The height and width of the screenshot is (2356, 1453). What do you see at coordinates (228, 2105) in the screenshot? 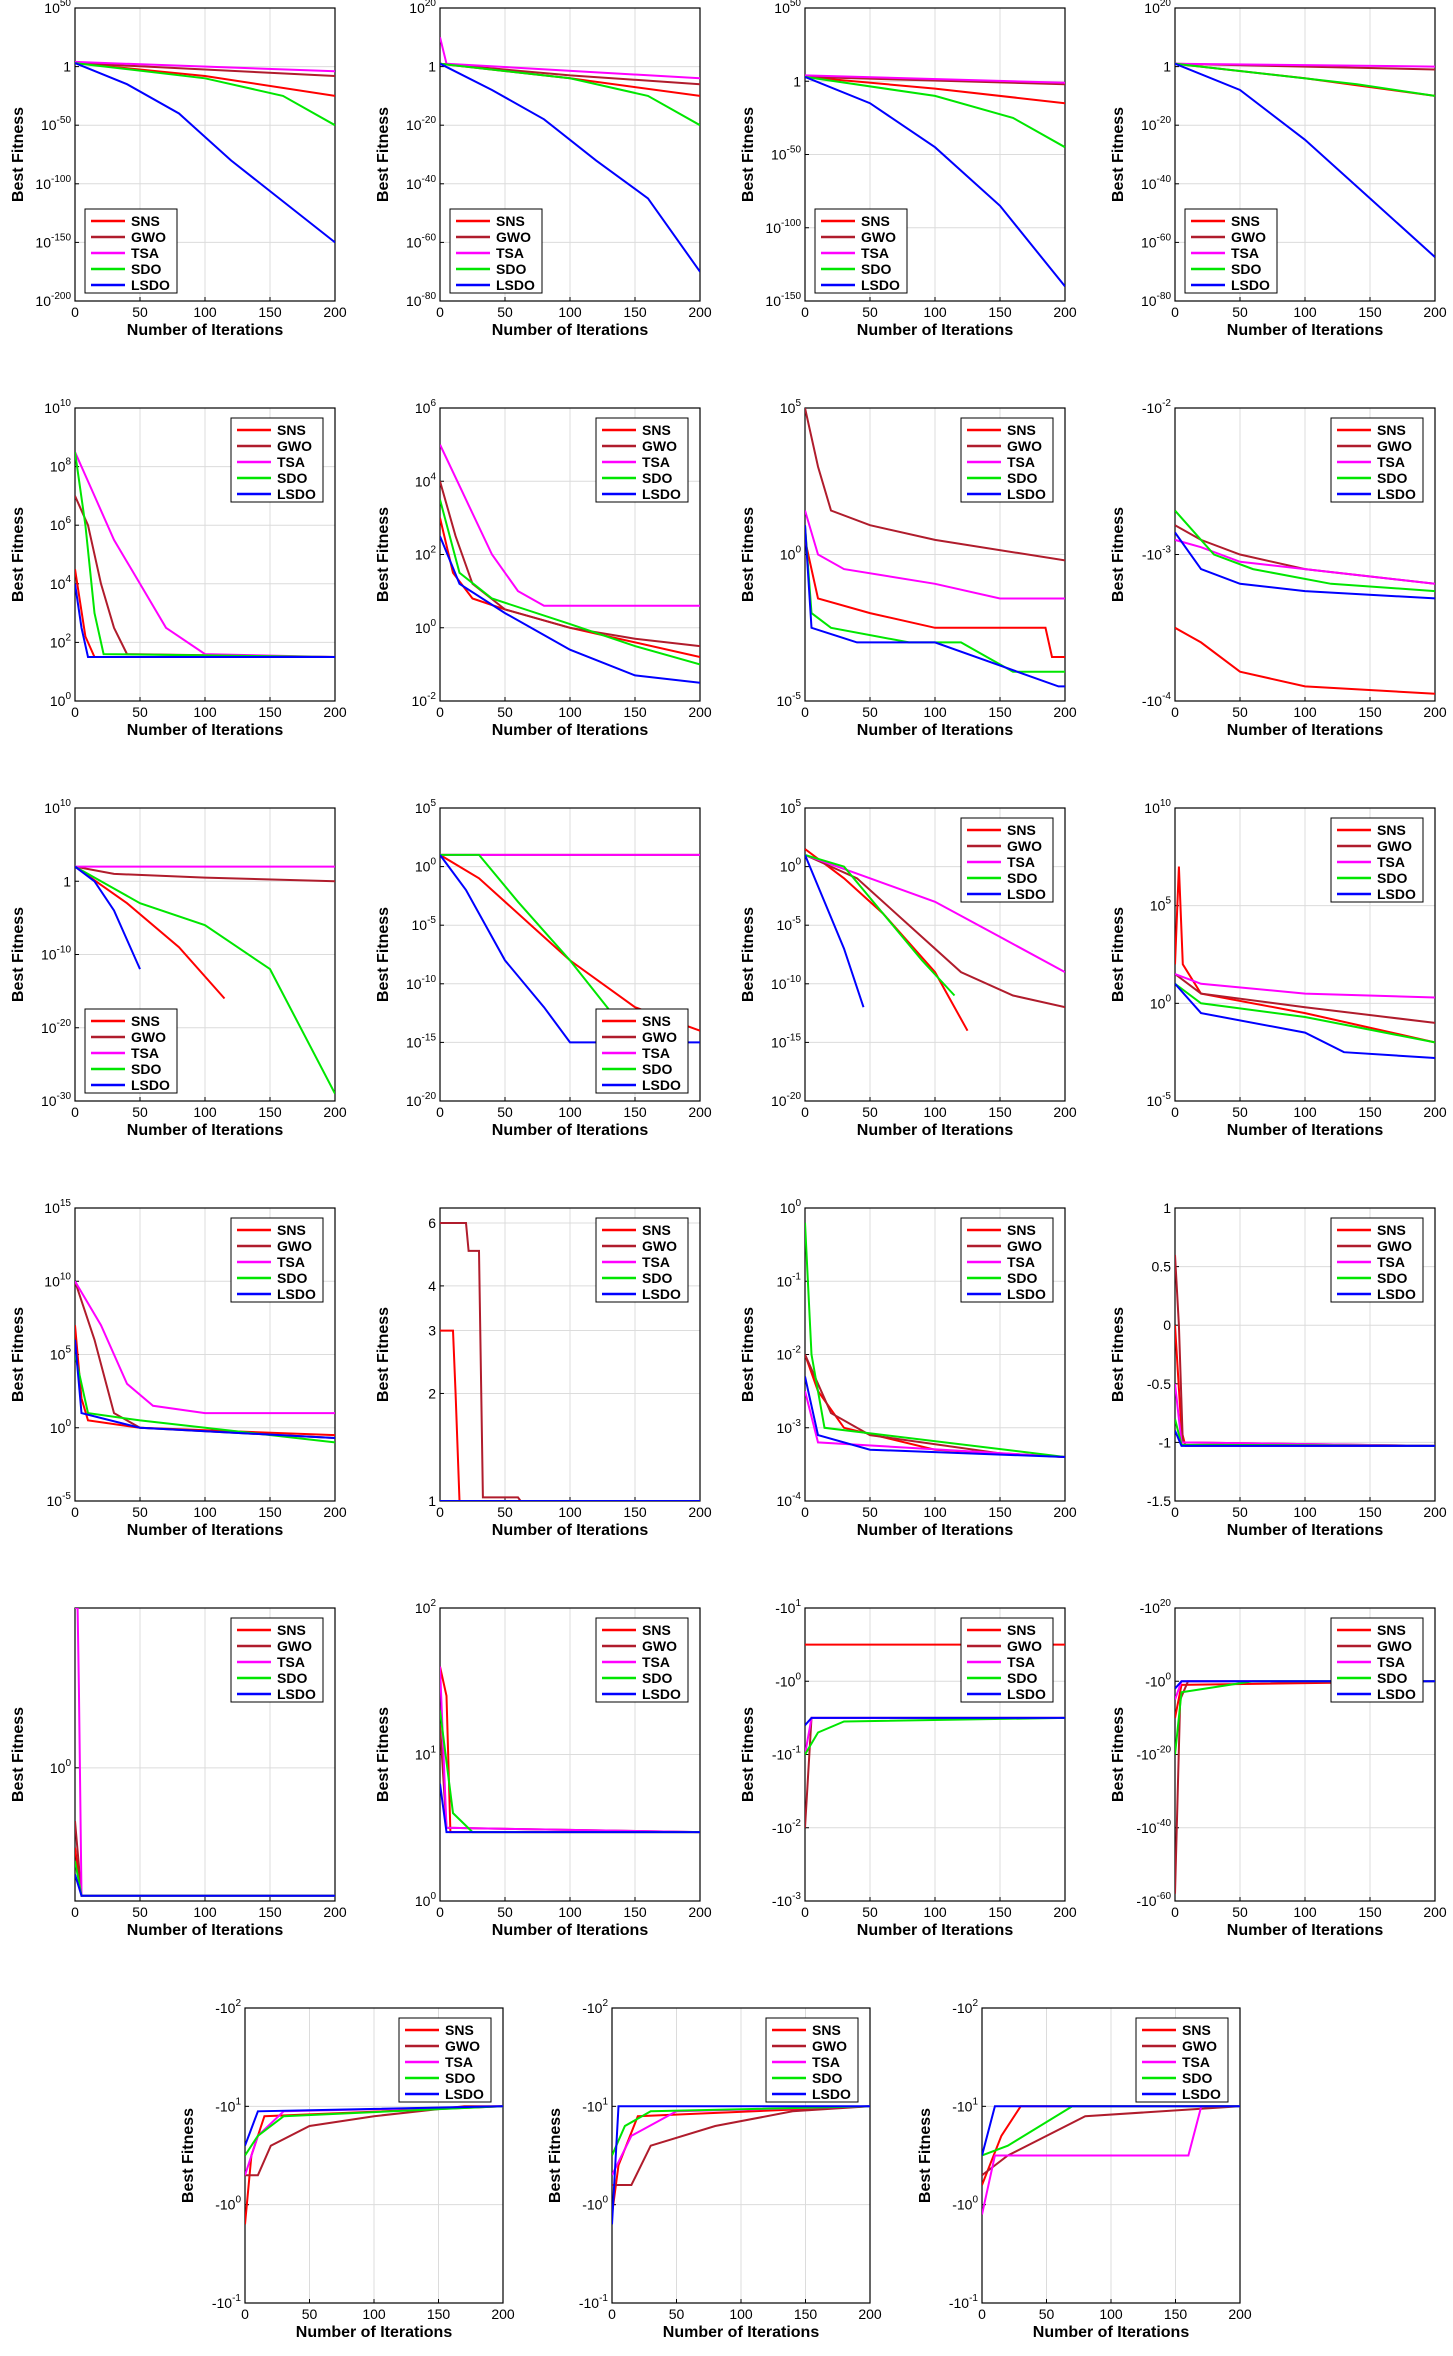
I see `y-tick-label: -101` at bounding box center [228, 2105].